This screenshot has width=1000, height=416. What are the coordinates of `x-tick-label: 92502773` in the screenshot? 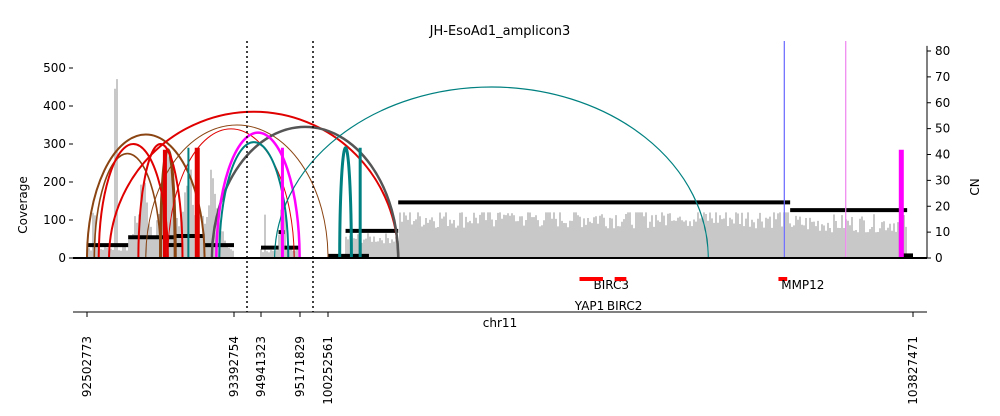 It's located at (87, 366).